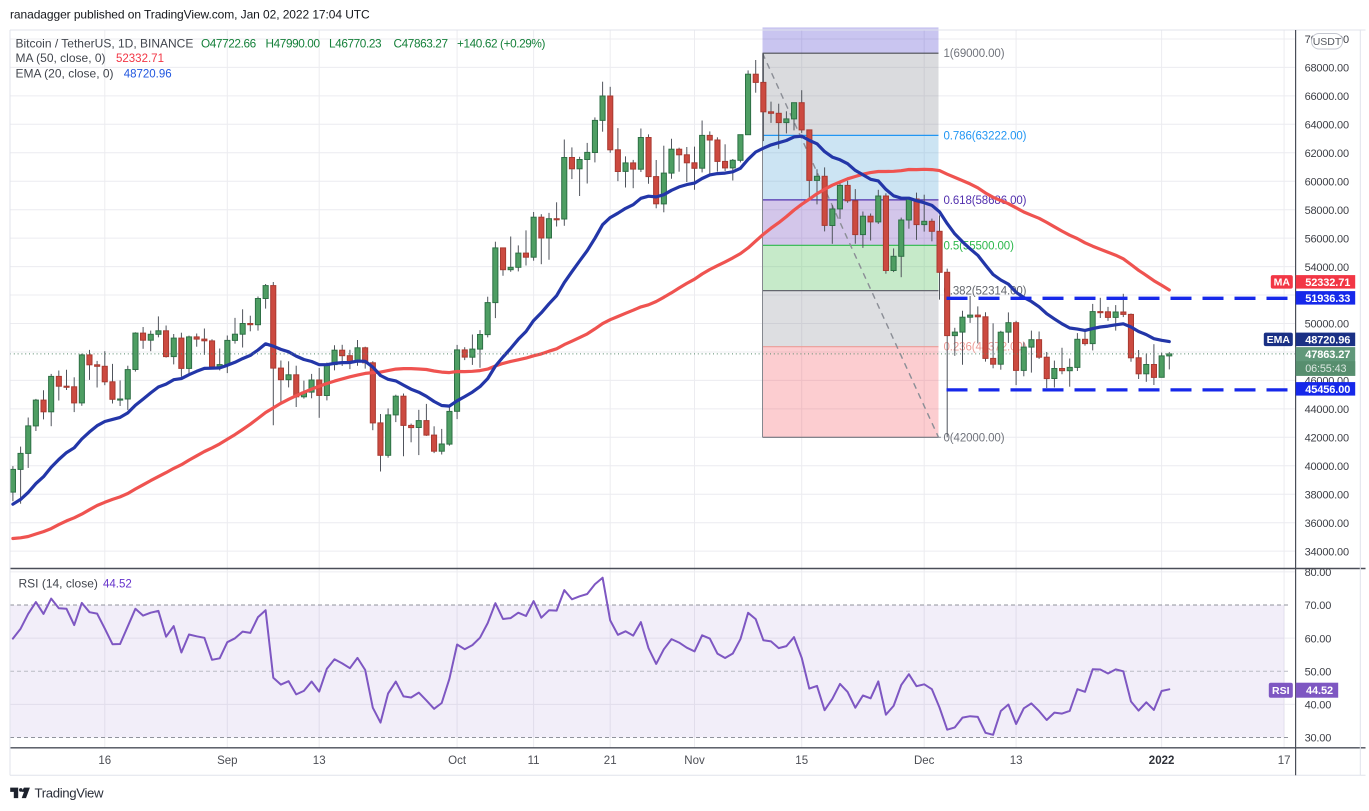 The width and height of the screenshot is (1369, 811). Describe the element at coordinates (1327, 410) in the screenshot. I see `svg-text: 44000.00` at that location.